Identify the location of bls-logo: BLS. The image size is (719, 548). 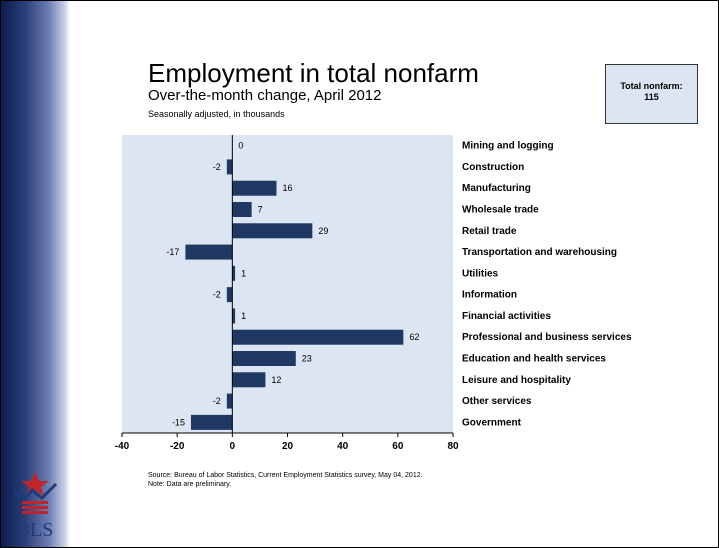
(35, 506).